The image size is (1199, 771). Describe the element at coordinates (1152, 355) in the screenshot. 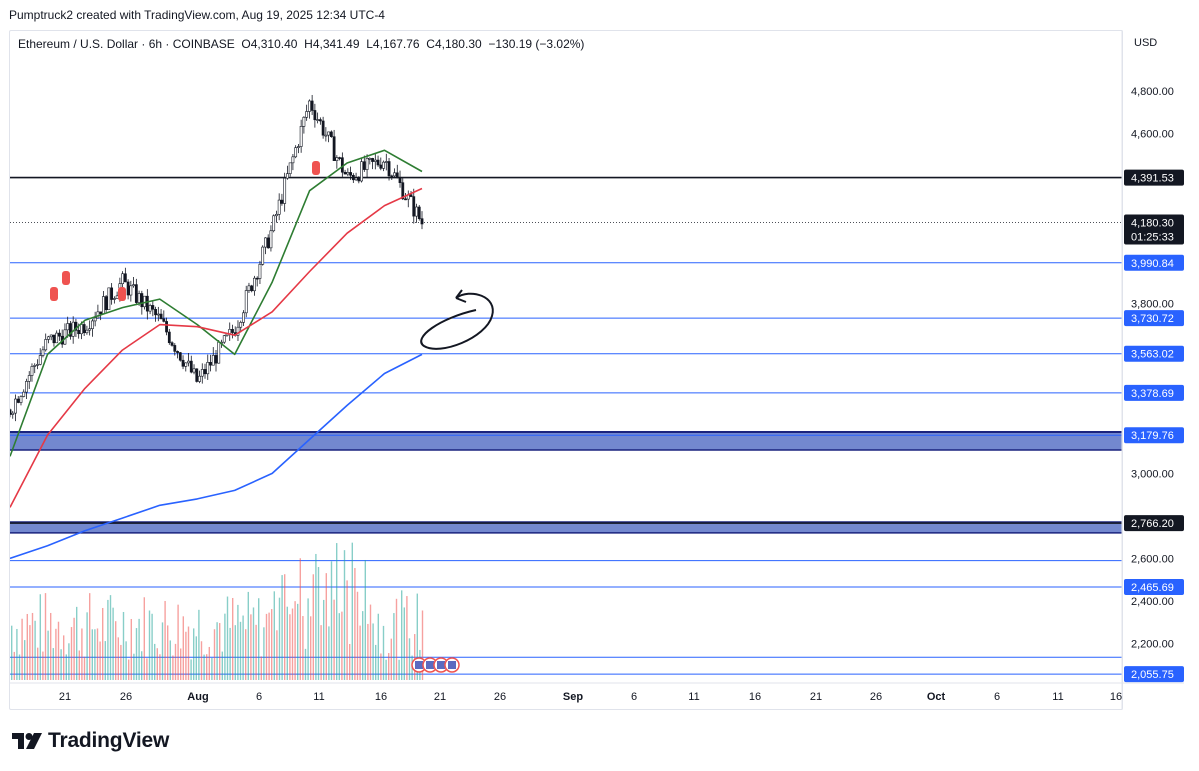

I see `price-label-text: 3,563.02` at that location.